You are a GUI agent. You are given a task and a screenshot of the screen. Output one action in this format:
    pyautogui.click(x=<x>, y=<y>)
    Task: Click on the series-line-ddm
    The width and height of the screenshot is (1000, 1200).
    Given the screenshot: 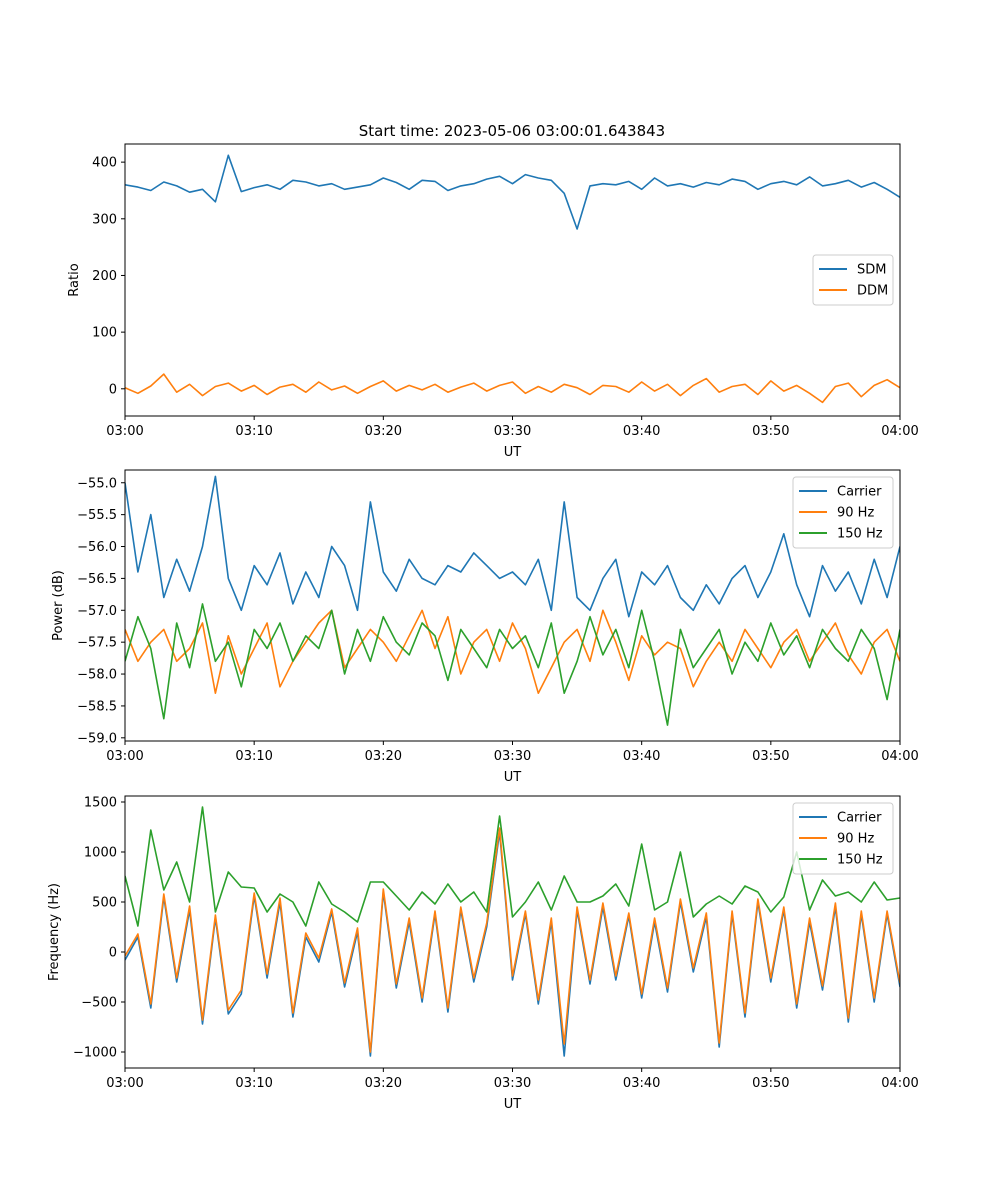 What is the action you would take?
    pyautogui.click(x=512, y=388)
    